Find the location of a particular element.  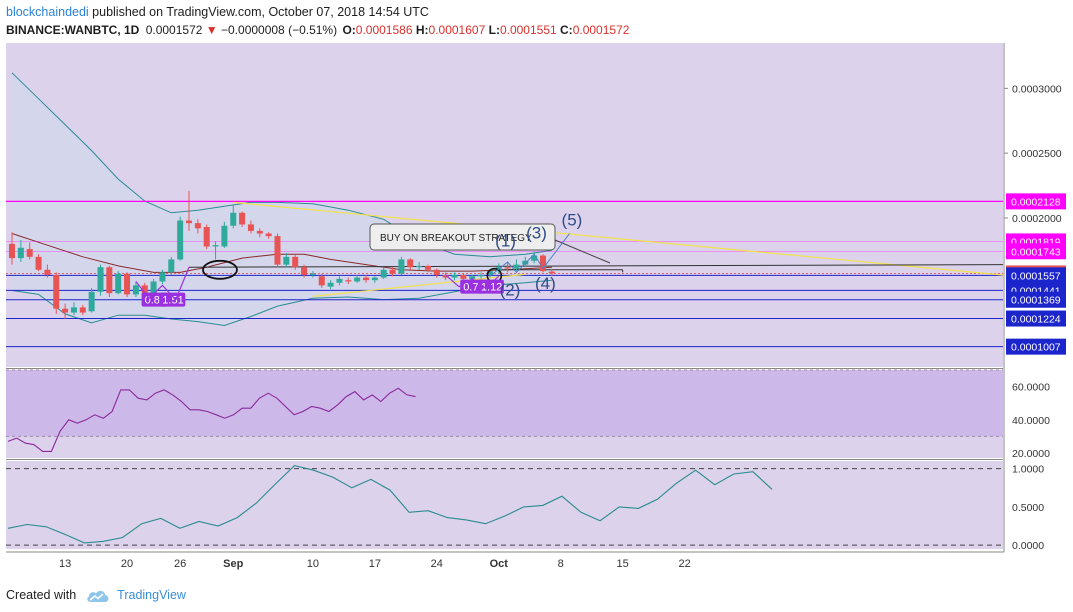

tradingview-brand: TradingView is located at coordinates (151, 595).